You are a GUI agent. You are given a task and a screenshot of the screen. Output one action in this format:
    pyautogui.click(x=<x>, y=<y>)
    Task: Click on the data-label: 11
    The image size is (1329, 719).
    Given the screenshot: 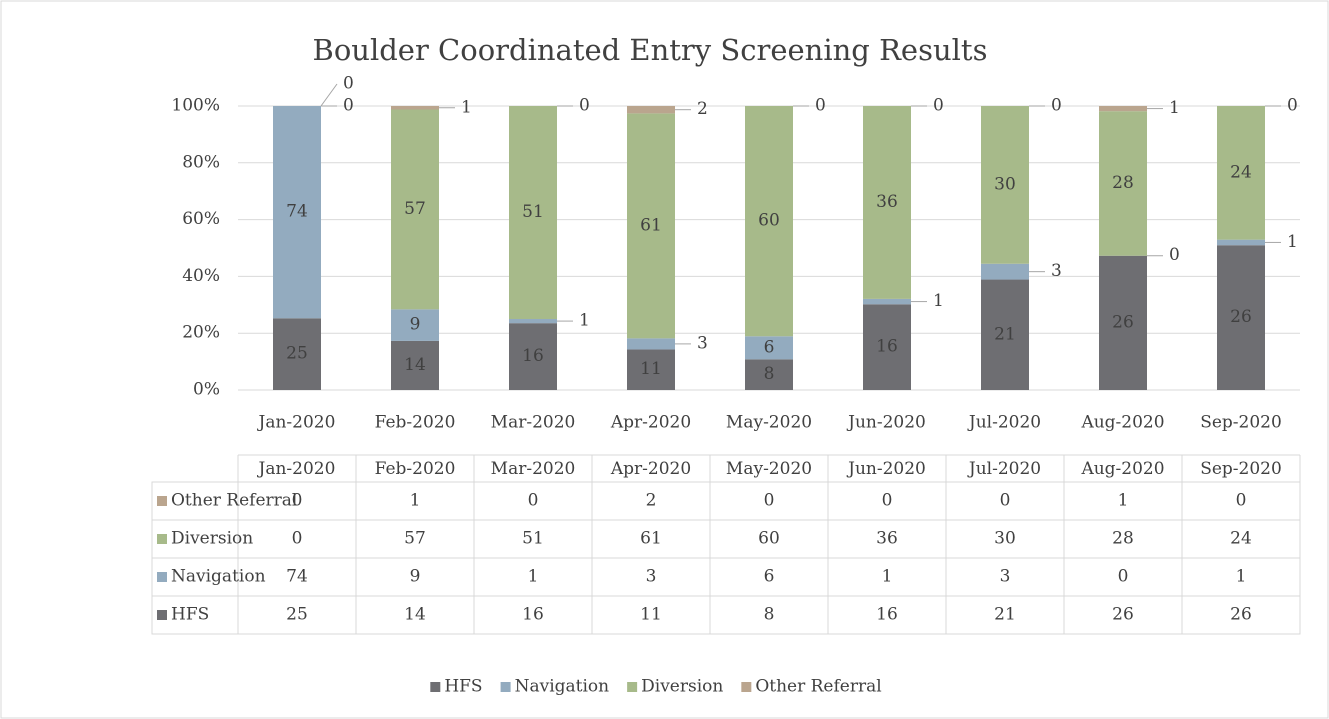 What is the action you would take?
    pyautogui.click(x=651, y=369)
    